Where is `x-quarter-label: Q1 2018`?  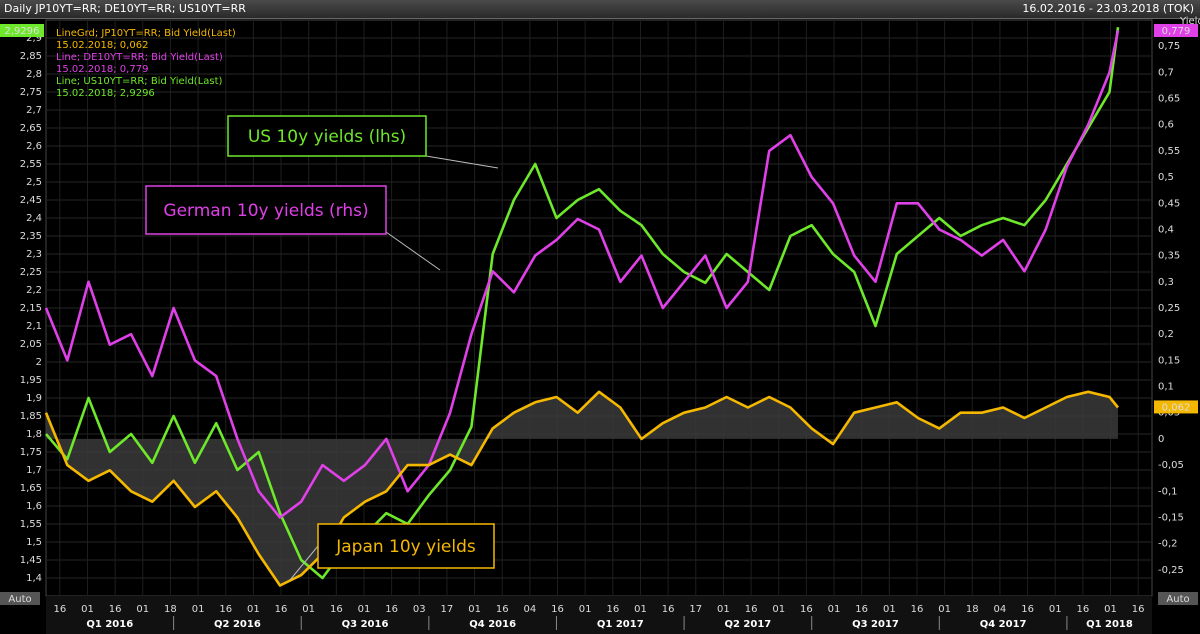 x-quarter-label: Q1 2018 is located at coordinates (1109, 624).